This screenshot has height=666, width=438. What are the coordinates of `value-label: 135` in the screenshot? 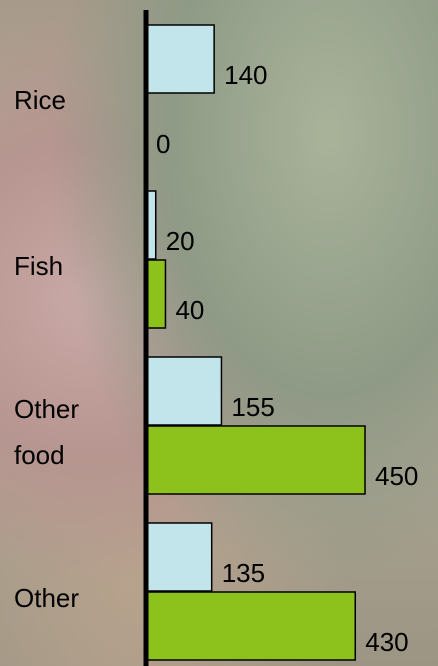 It's located at (243, 573).